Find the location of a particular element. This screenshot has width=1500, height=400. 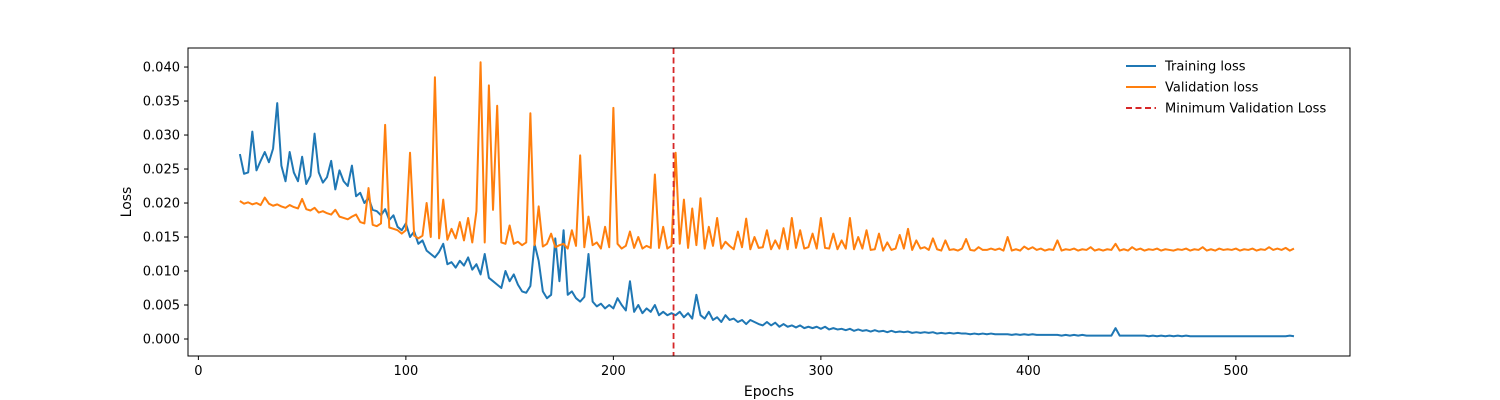

x-tick-label: 400 is located at coordinates (1028, 371).